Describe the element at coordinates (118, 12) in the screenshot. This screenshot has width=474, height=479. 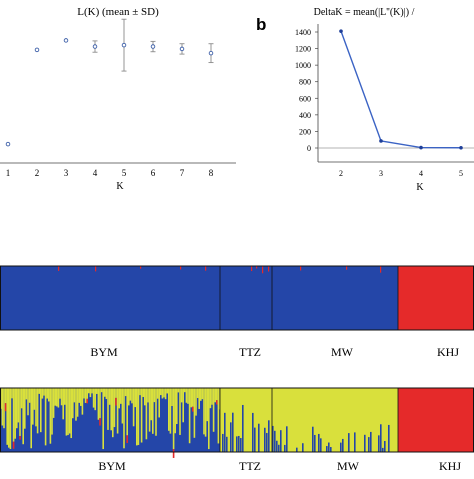
I see `lk-title: L(K) (mean ± SD)` at that location.